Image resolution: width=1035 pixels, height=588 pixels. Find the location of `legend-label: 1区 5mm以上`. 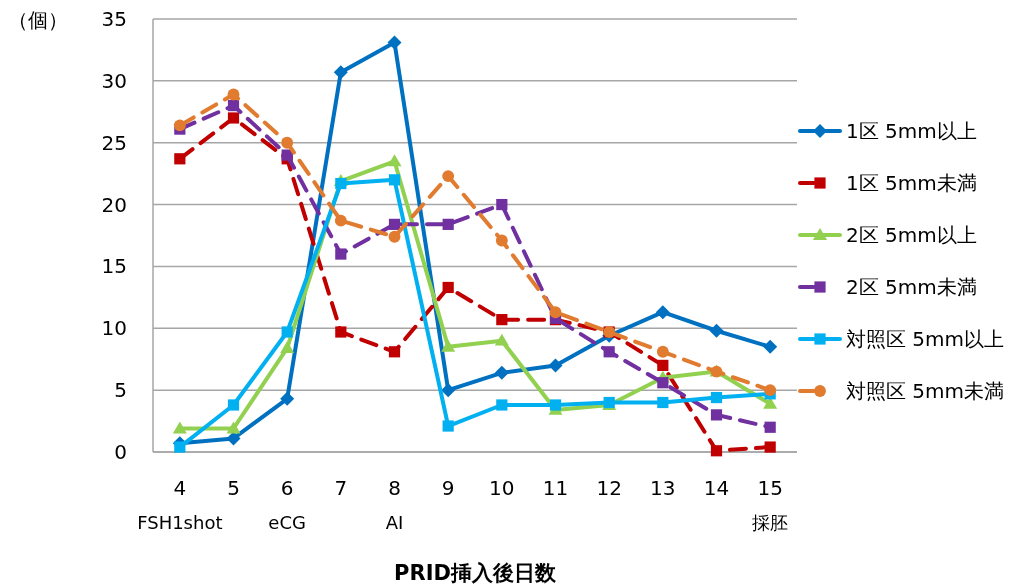

legend-label: 1区 5mm以上 is located at coordinates (911, 131).